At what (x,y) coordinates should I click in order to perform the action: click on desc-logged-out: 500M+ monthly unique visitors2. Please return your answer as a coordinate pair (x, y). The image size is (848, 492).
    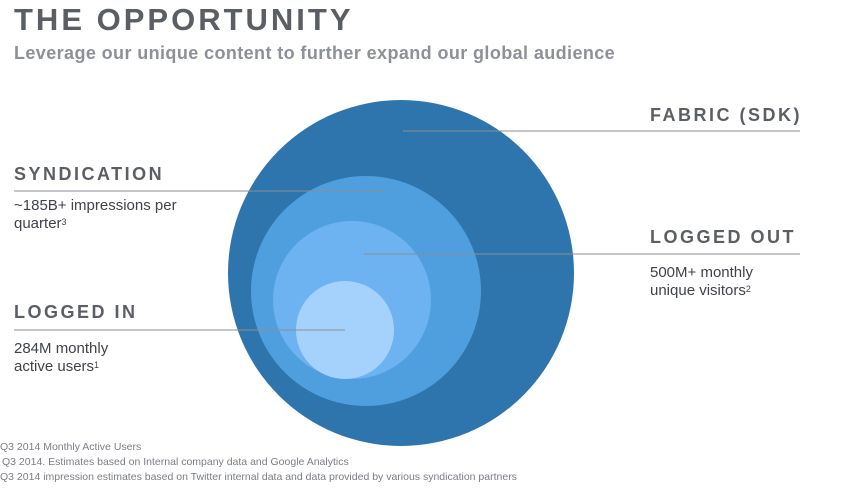
    Looking at the image, I should click on (701, 282).